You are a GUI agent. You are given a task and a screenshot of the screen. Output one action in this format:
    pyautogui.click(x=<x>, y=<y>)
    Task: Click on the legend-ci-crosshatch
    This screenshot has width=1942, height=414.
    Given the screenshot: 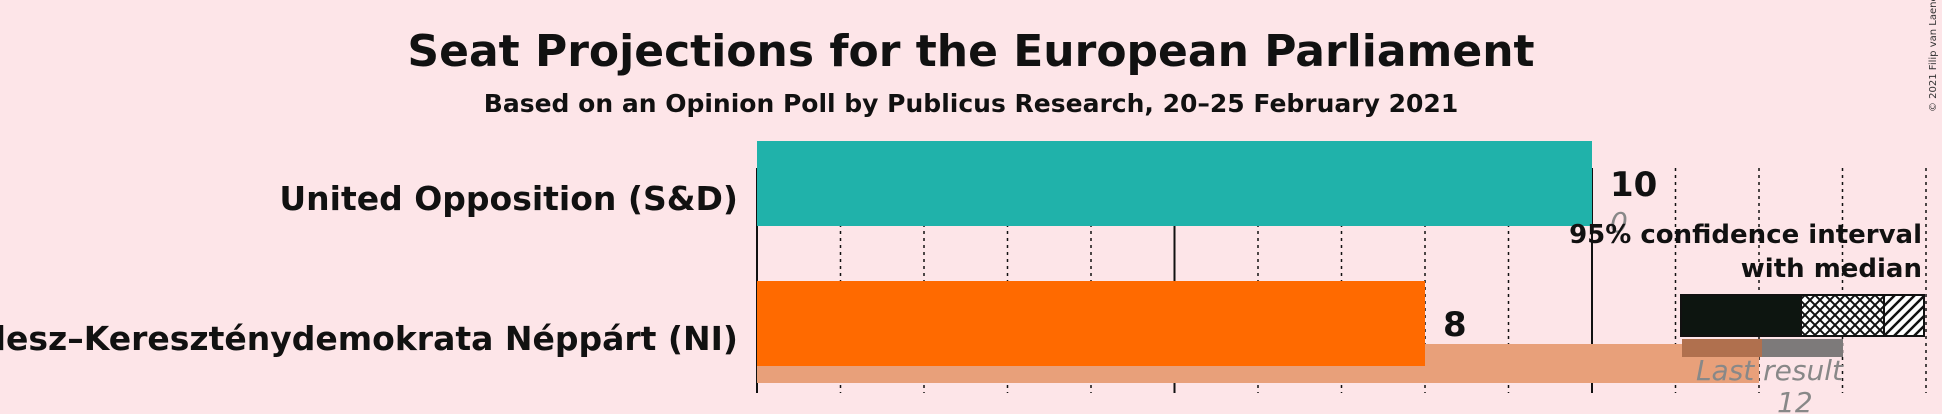 What is the action you would take?
    pyautogui.click(x=1842, y=315)
    